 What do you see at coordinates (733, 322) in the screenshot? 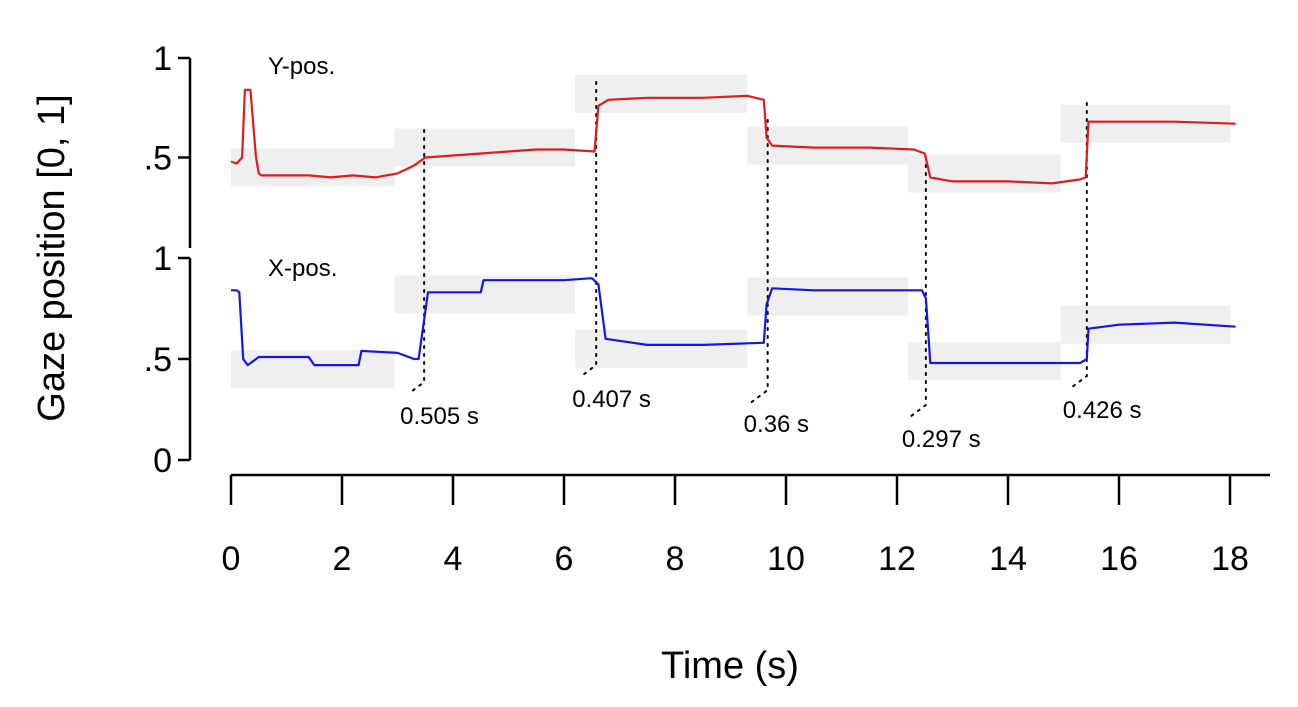
I see `x-position-trace` at bounding box center [733, 322].